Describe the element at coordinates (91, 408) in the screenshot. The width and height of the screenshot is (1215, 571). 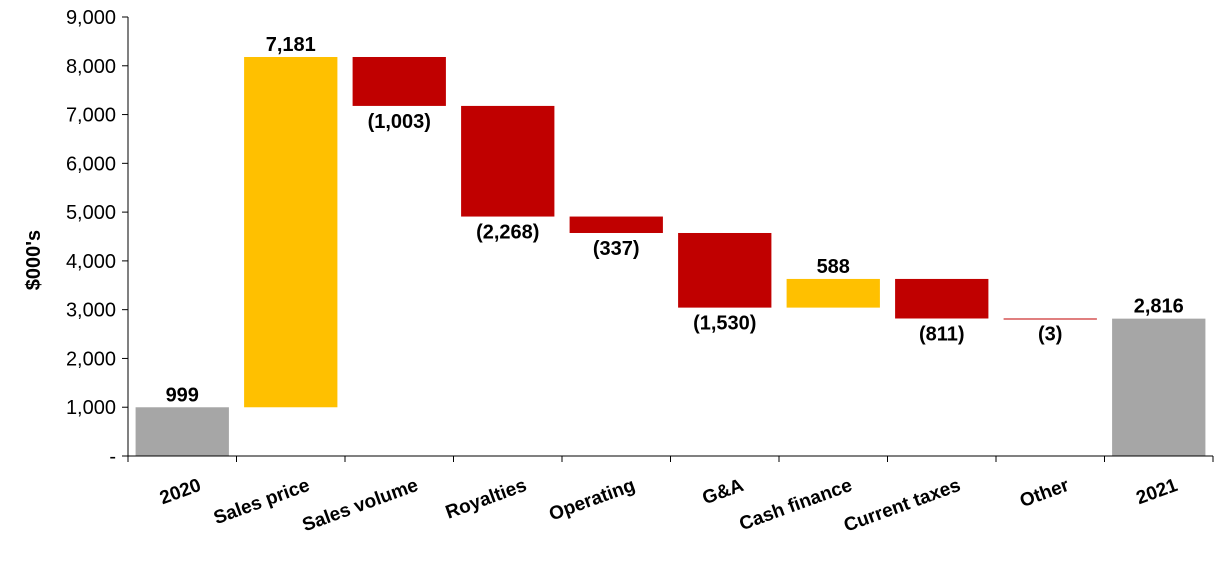
I see `y-tick-label: 1,000` at that location.